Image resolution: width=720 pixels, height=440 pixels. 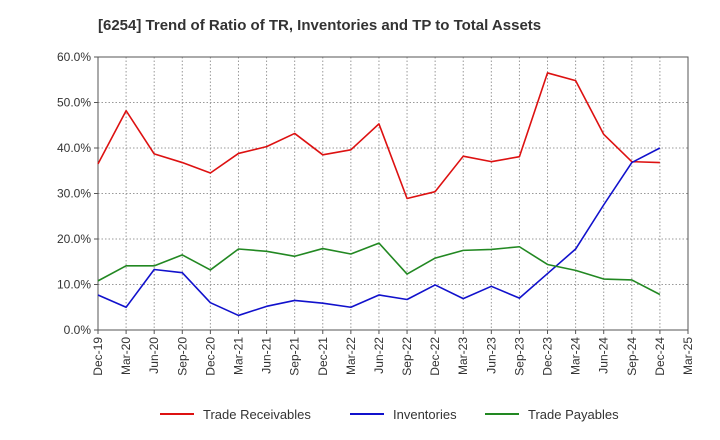 What do you see at coordinates (463, 356) in the screenshot?
I see `x-tick-label: Mar-23` at bounding box center [463, 356].